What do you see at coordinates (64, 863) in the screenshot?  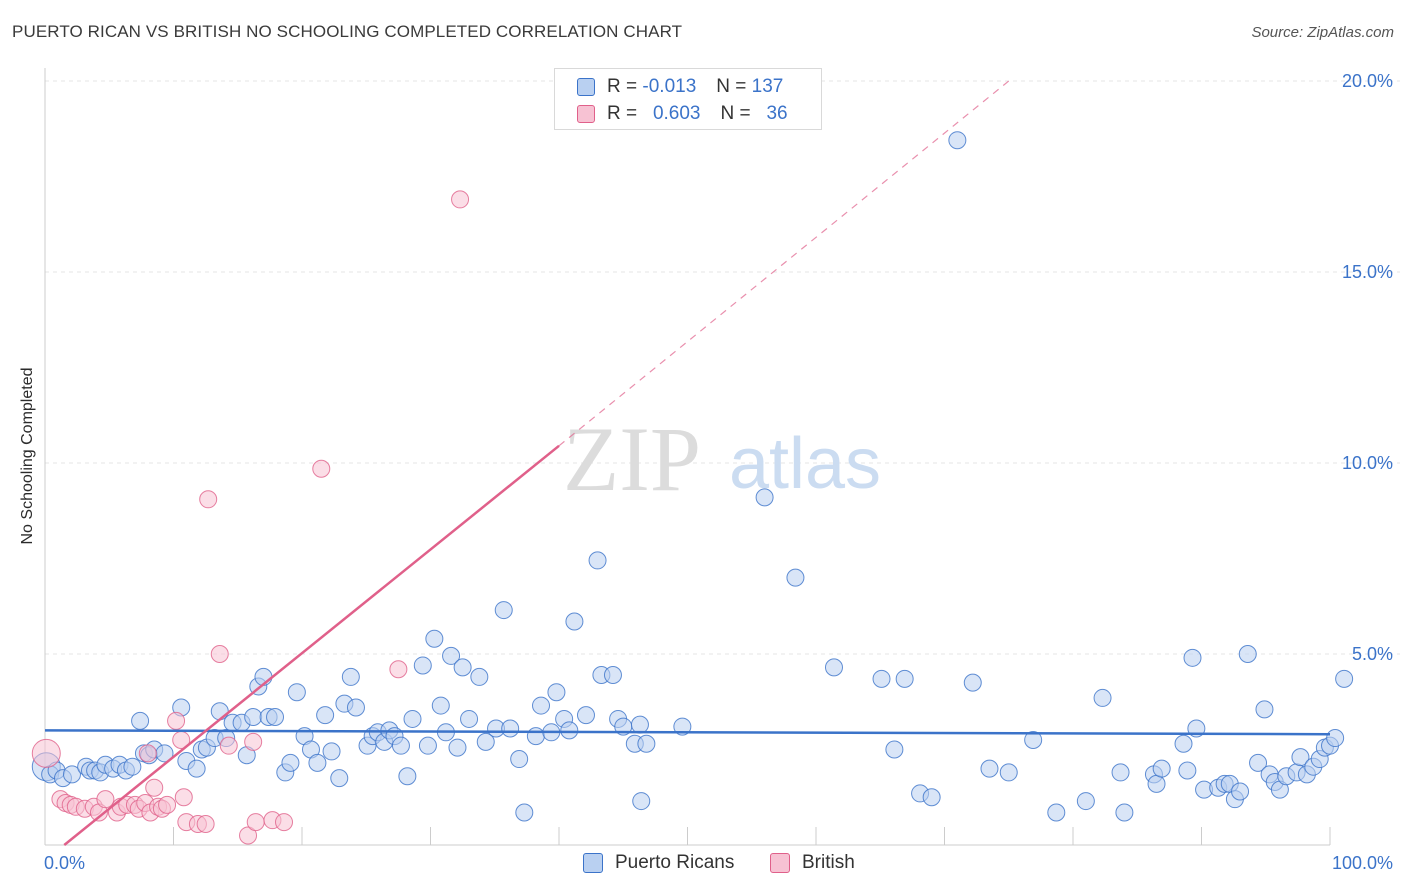 I see `x-tick-label-0: 0.0%` at bounding box center [64, 863].